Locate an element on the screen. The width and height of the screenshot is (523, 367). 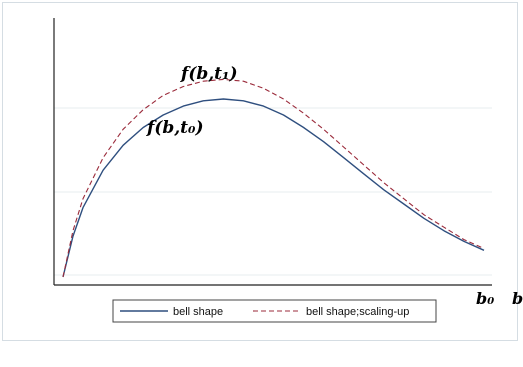
label-f-b-t0: f(b,t₀) is located at coordinates (175, 128).